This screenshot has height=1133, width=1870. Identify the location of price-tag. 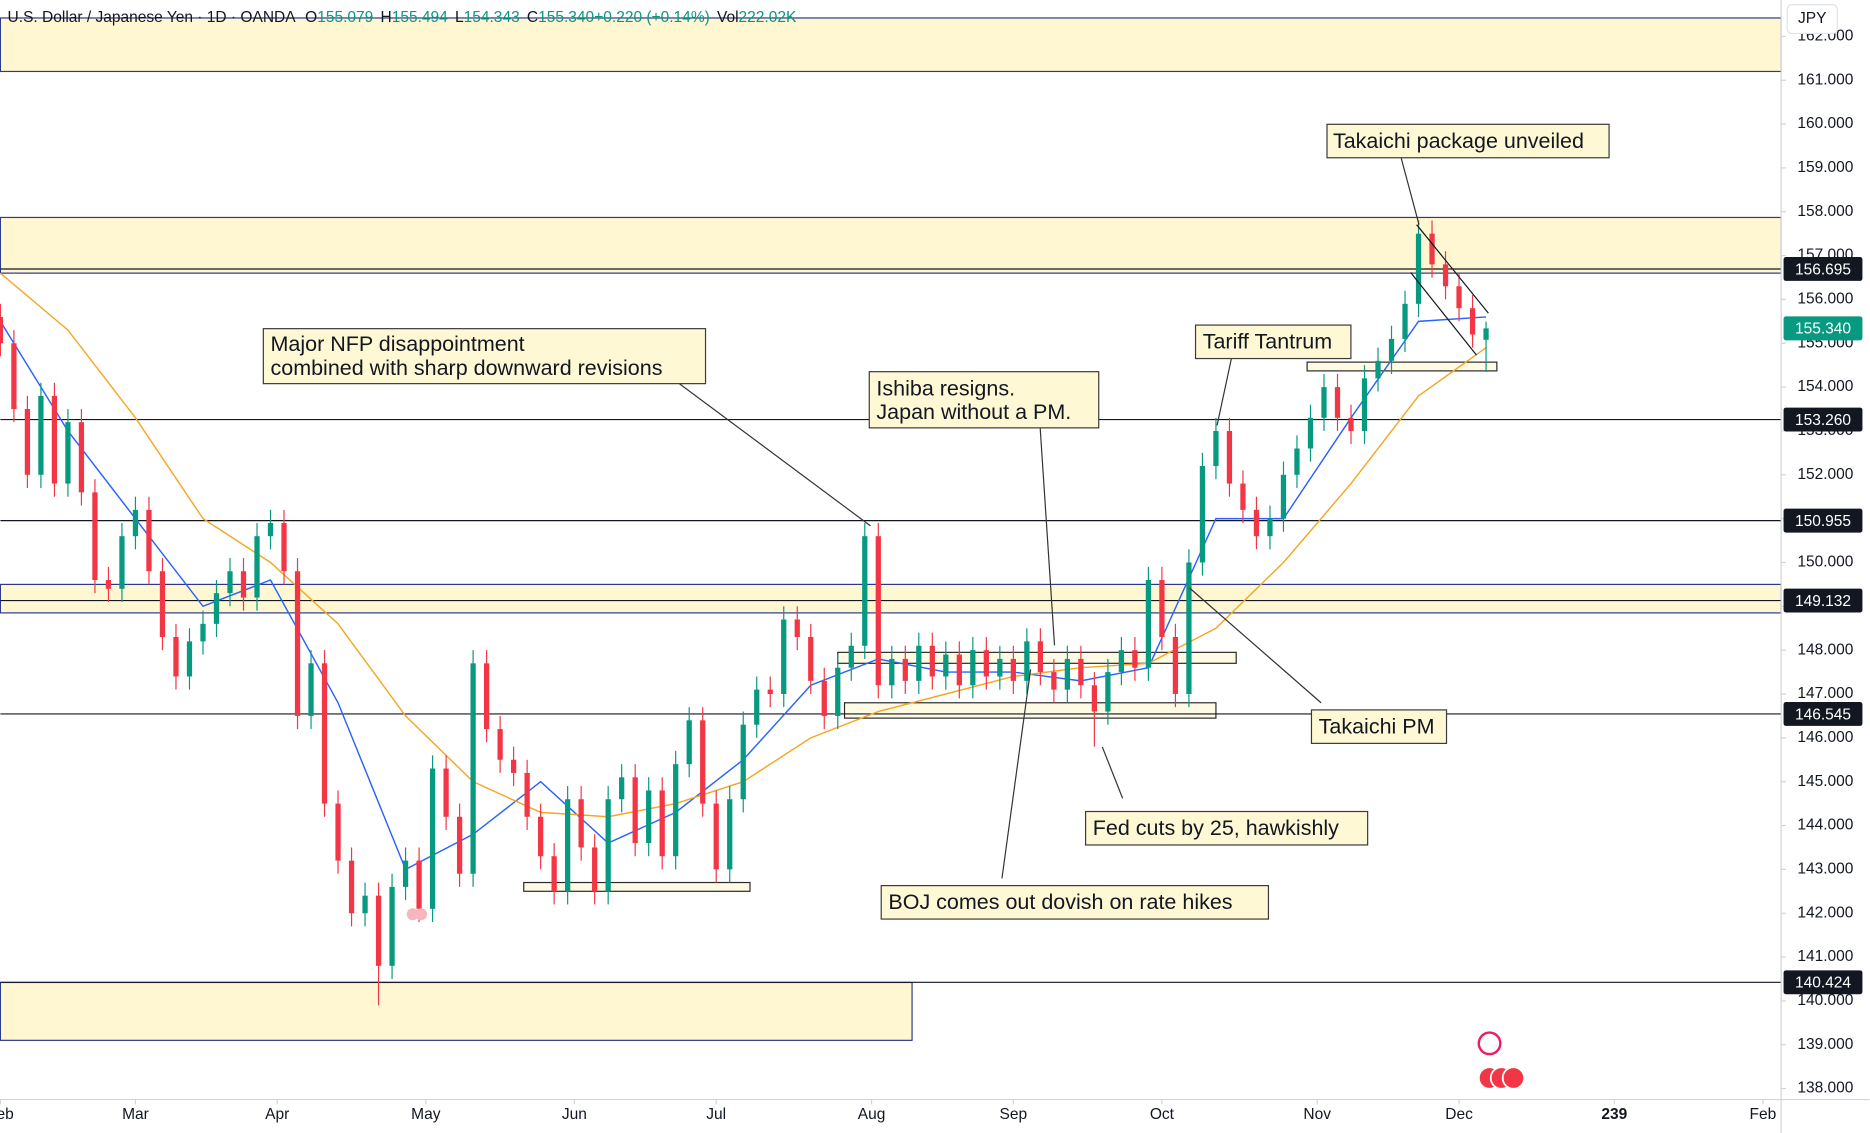
(1823, 328).